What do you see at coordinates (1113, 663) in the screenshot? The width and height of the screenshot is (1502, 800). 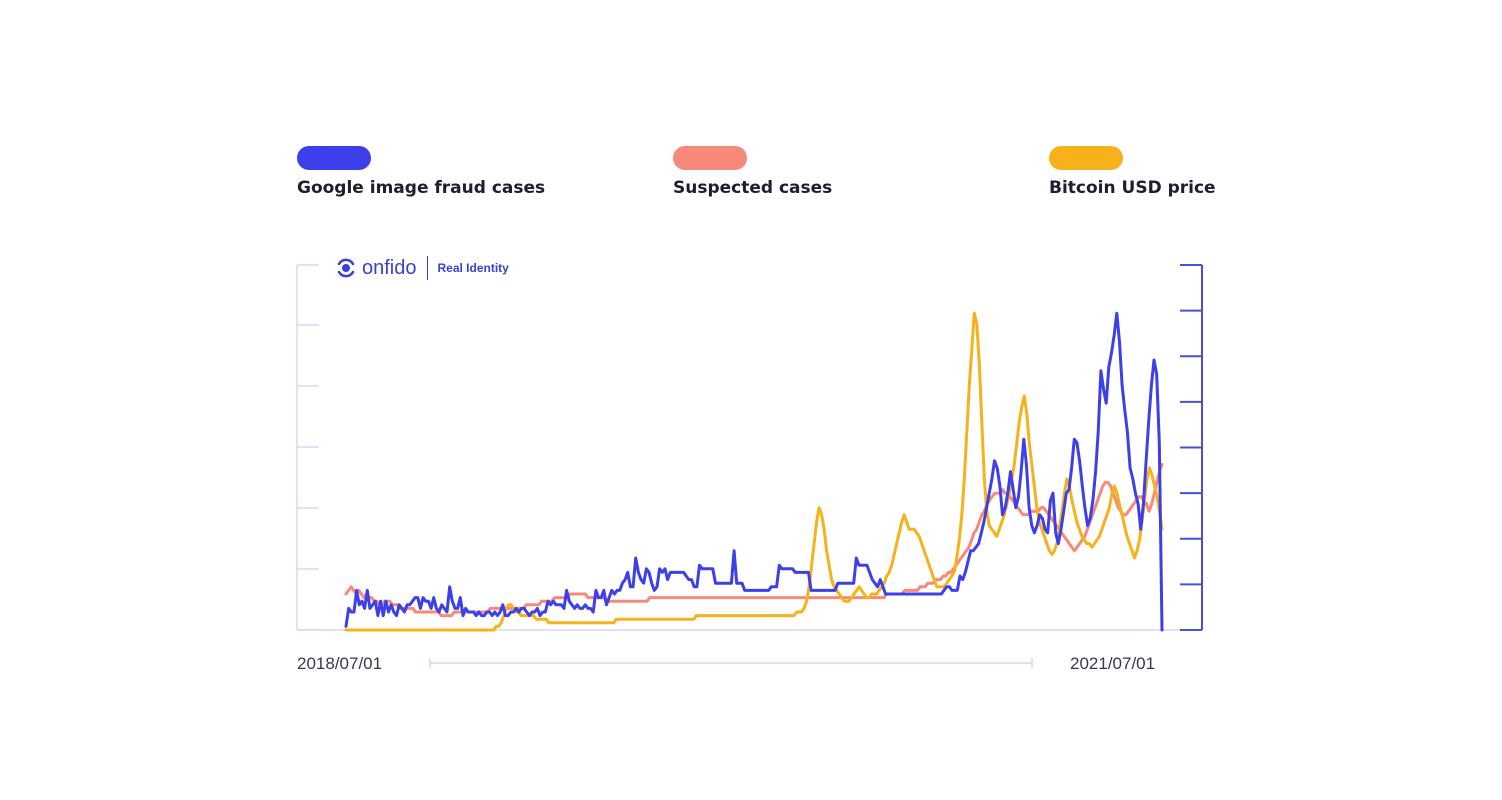 I see `x-axis-end-label: 2021/07/01` at bounding box center [1113, 663].